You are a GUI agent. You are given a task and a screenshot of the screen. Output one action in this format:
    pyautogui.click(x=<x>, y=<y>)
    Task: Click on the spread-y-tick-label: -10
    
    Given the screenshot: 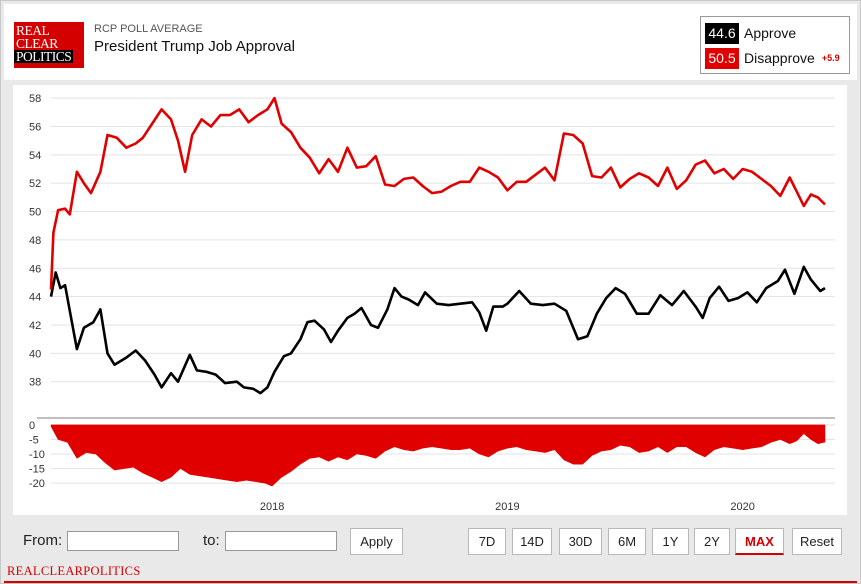 What is the action you would take?
    pyautogui.click(x=37, y=455)
    